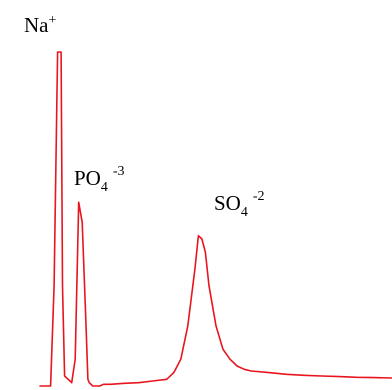 The height and width of the screenshot is (390, 392). I want to click on peak-label-sodium: Na+, so click(40, 25).